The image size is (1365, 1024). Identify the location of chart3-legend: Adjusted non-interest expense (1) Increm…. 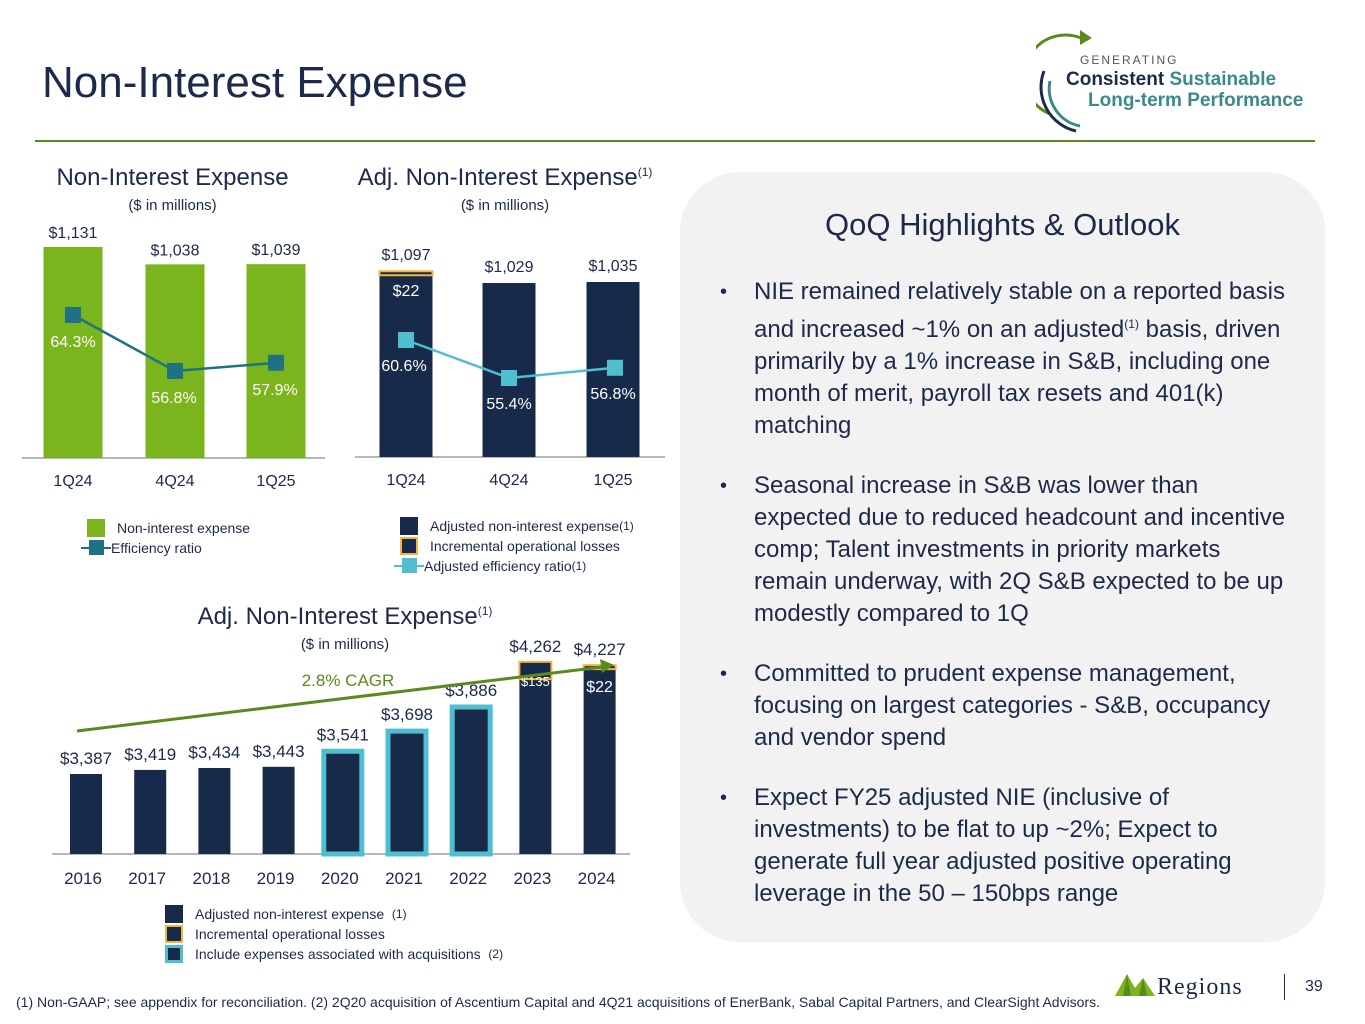
(334, 934).